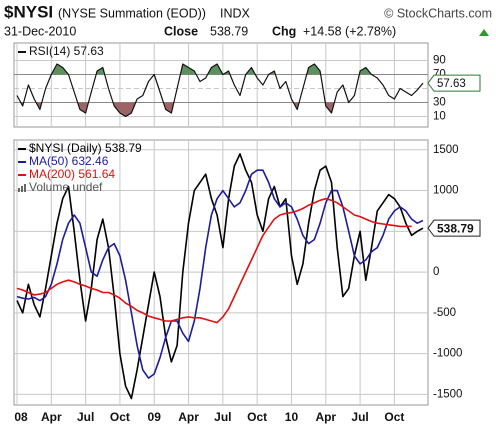  Describe the element at coordinates (181, 31) in the screenshot. I see `close-label: Close` at that location.